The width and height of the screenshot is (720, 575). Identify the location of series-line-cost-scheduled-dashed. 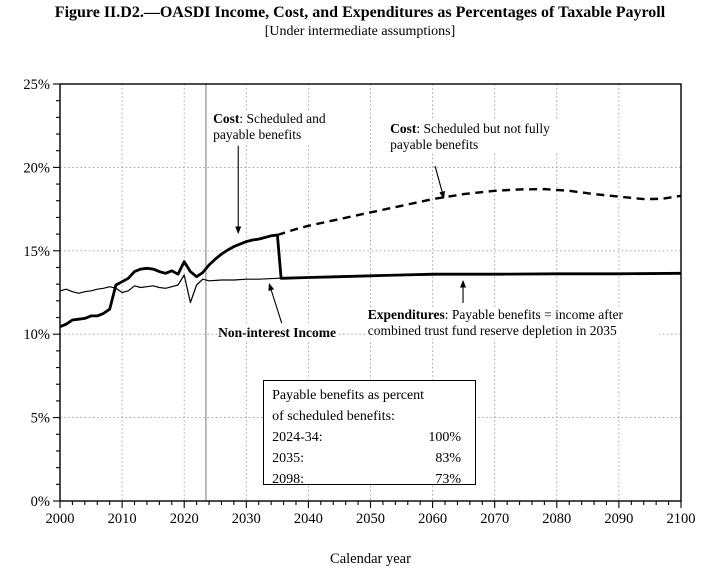
(479, 212).